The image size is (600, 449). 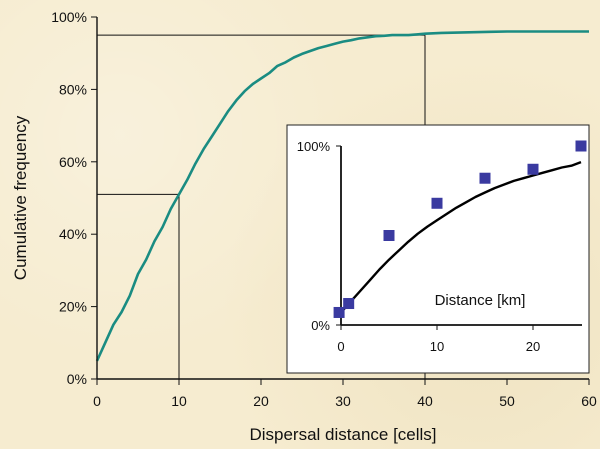 What do you see at coordinates (20, 197) in the screenshot?
I see `y-axis-title: Cumulative frequency` at bounding box center [20, 197].